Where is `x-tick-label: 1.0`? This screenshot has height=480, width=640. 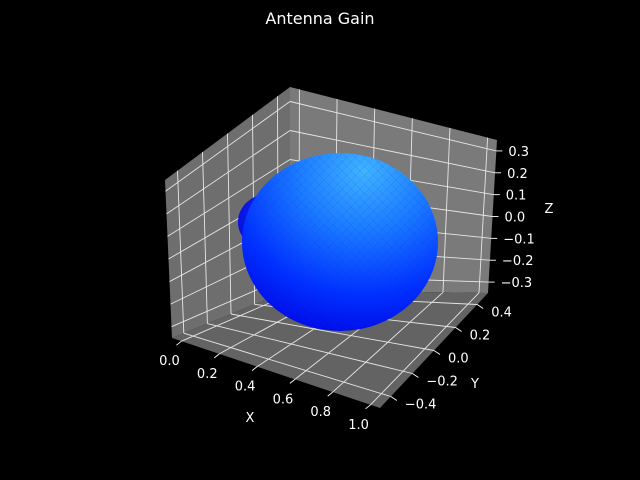
x-tick-label: 1.0 is located at coordinates (358, 425).